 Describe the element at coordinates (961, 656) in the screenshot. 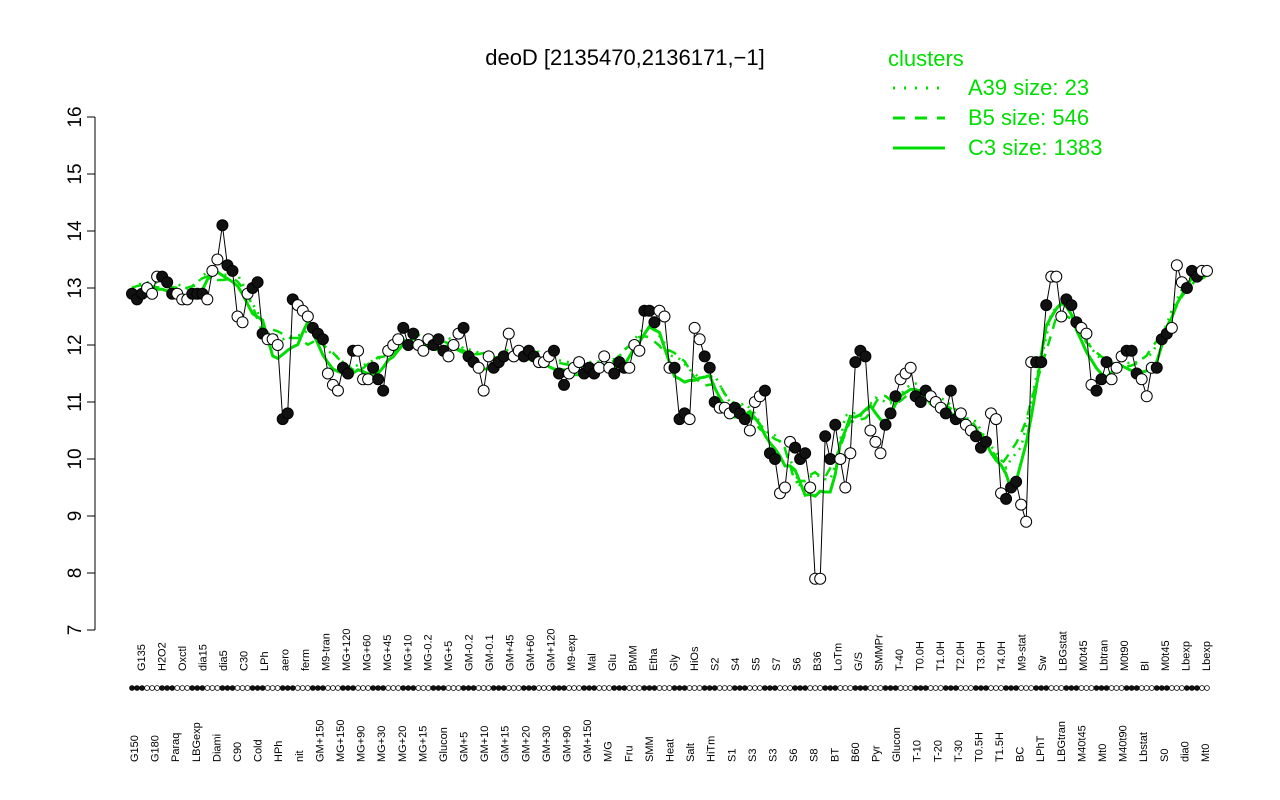

I see `x-tick-label-upper: T2.0H` at that location.